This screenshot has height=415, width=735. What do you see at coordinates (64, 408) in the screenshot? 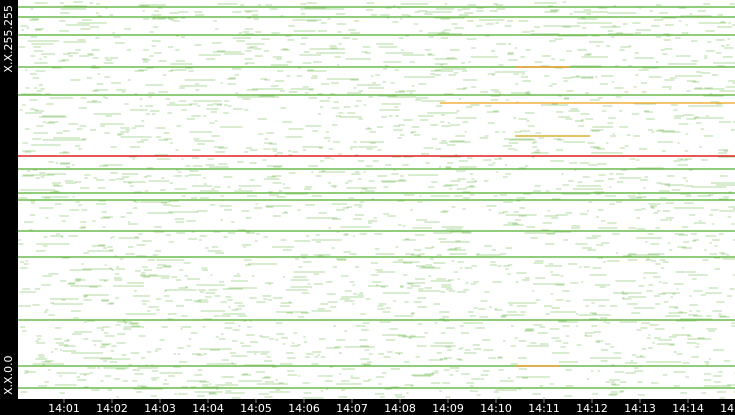
I see `x-tick-label: 14:01` at bounding box center [64, 408].